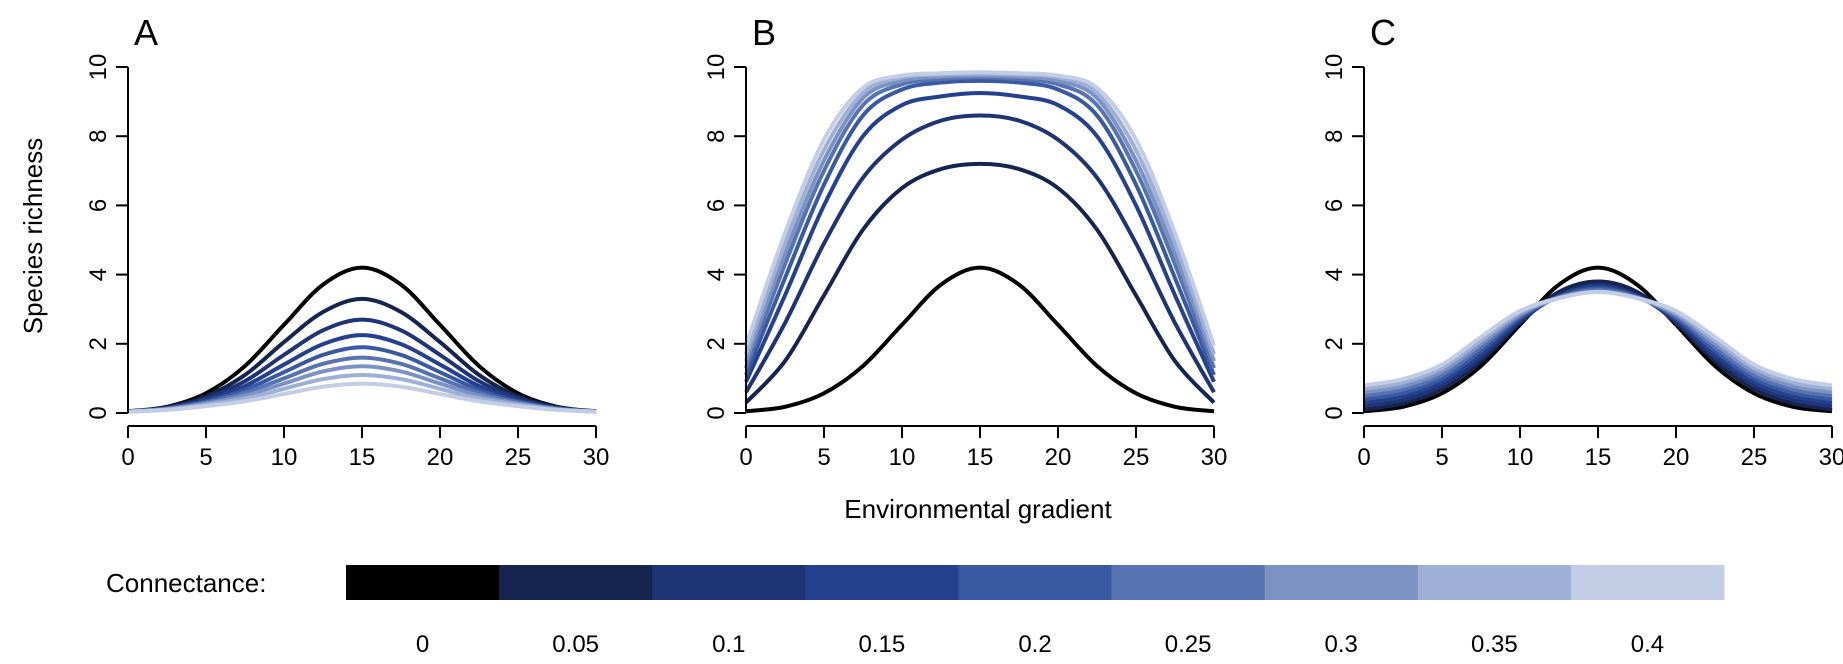 Image resolution: width=1843 pixels, height=664 pixels. What do you see at coordinates (186, 583) in the screenshot?
I see `legend-title: Connectance:` at bounding box center [186, 583].